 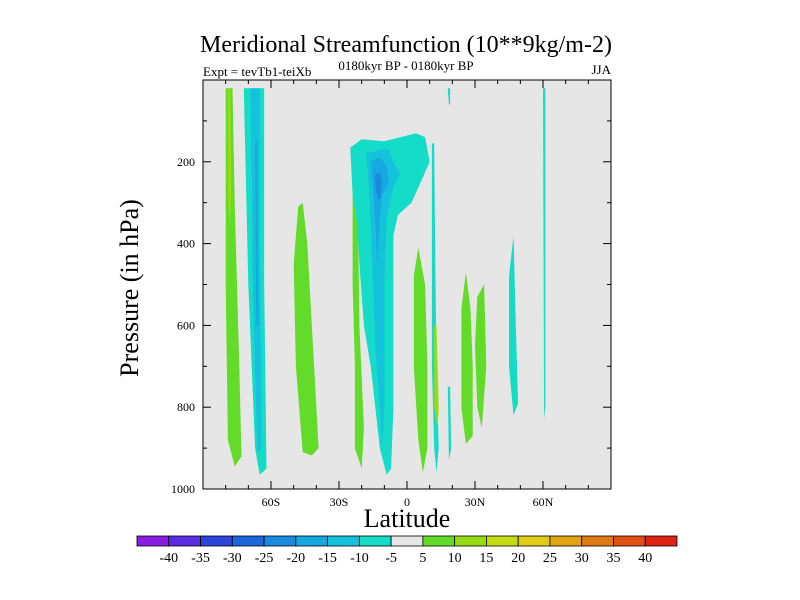 I want to click on x-tick-label: 60S, so click(x=271, y=502).